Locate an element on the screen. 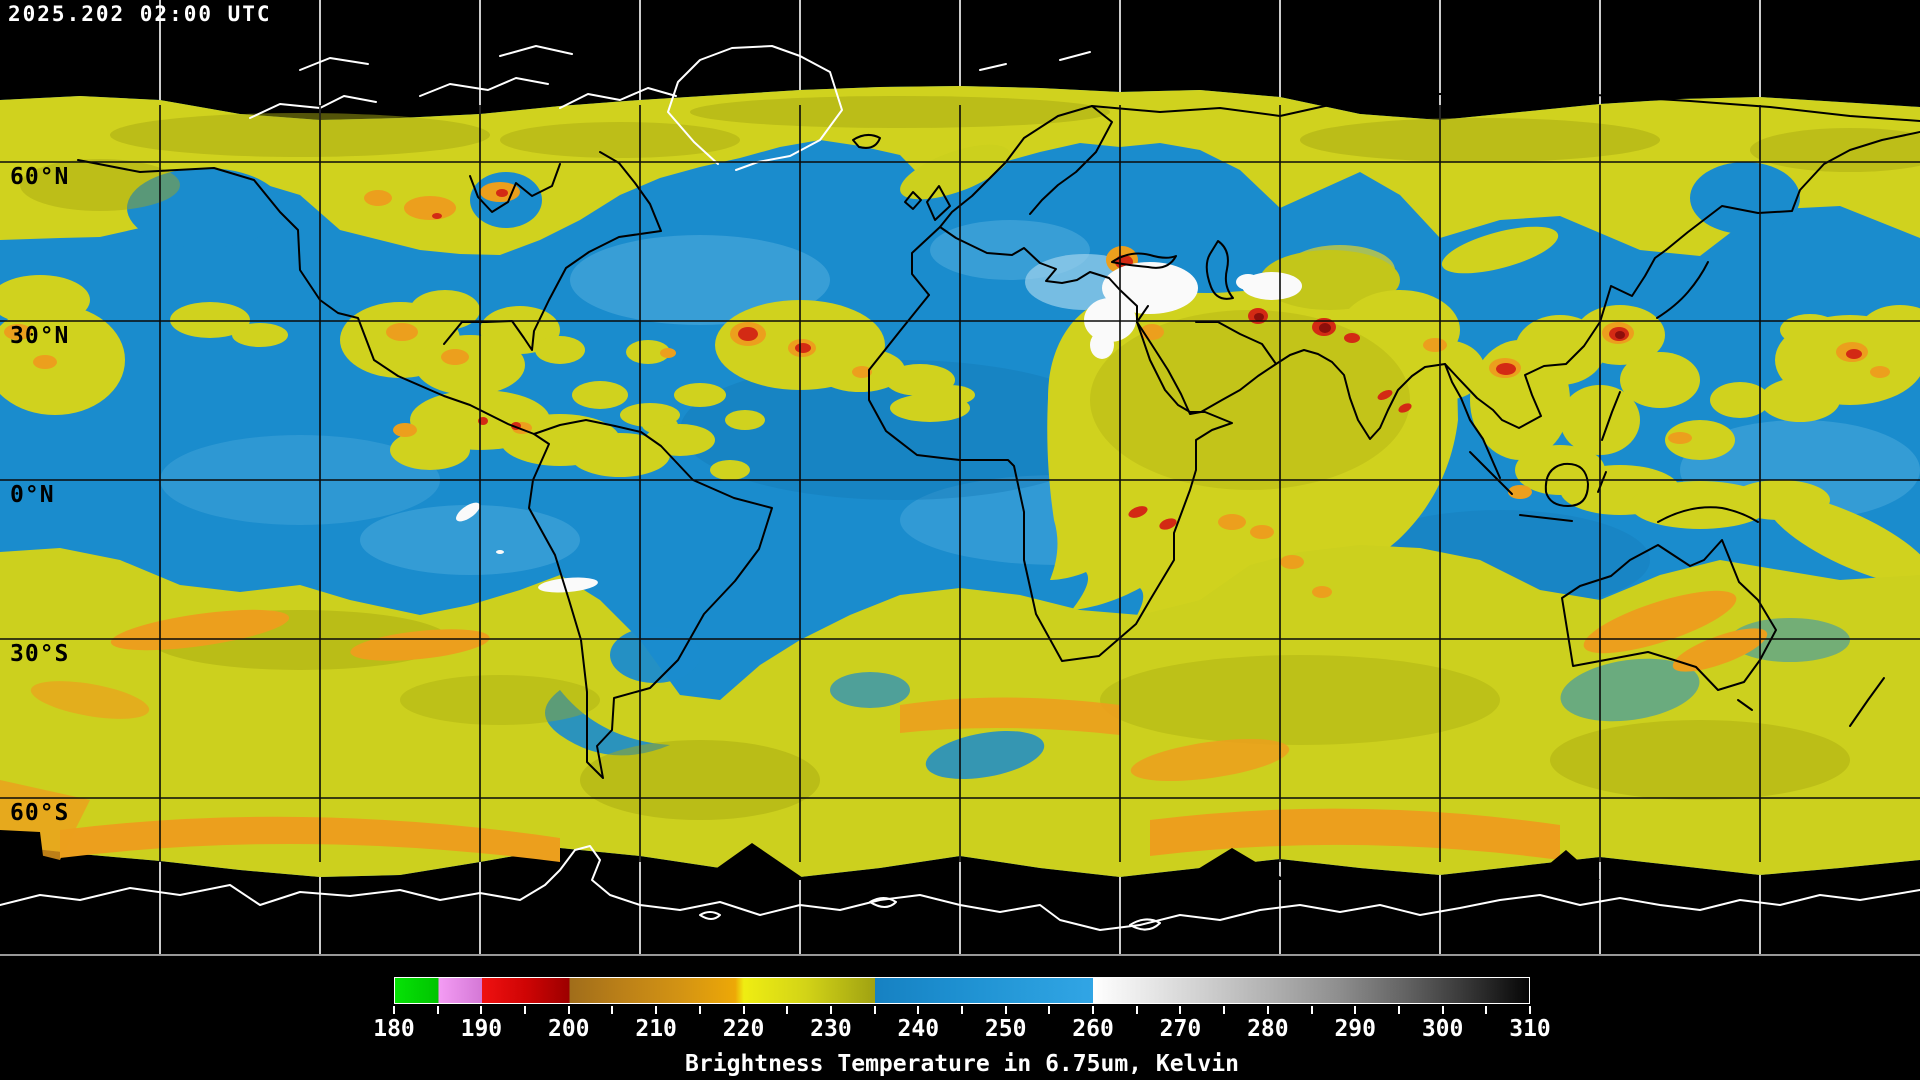 The width and height of the screenshot is (1920, 1080). colorbar-tick-label: 280 is located at coordinates (1268, 1029).